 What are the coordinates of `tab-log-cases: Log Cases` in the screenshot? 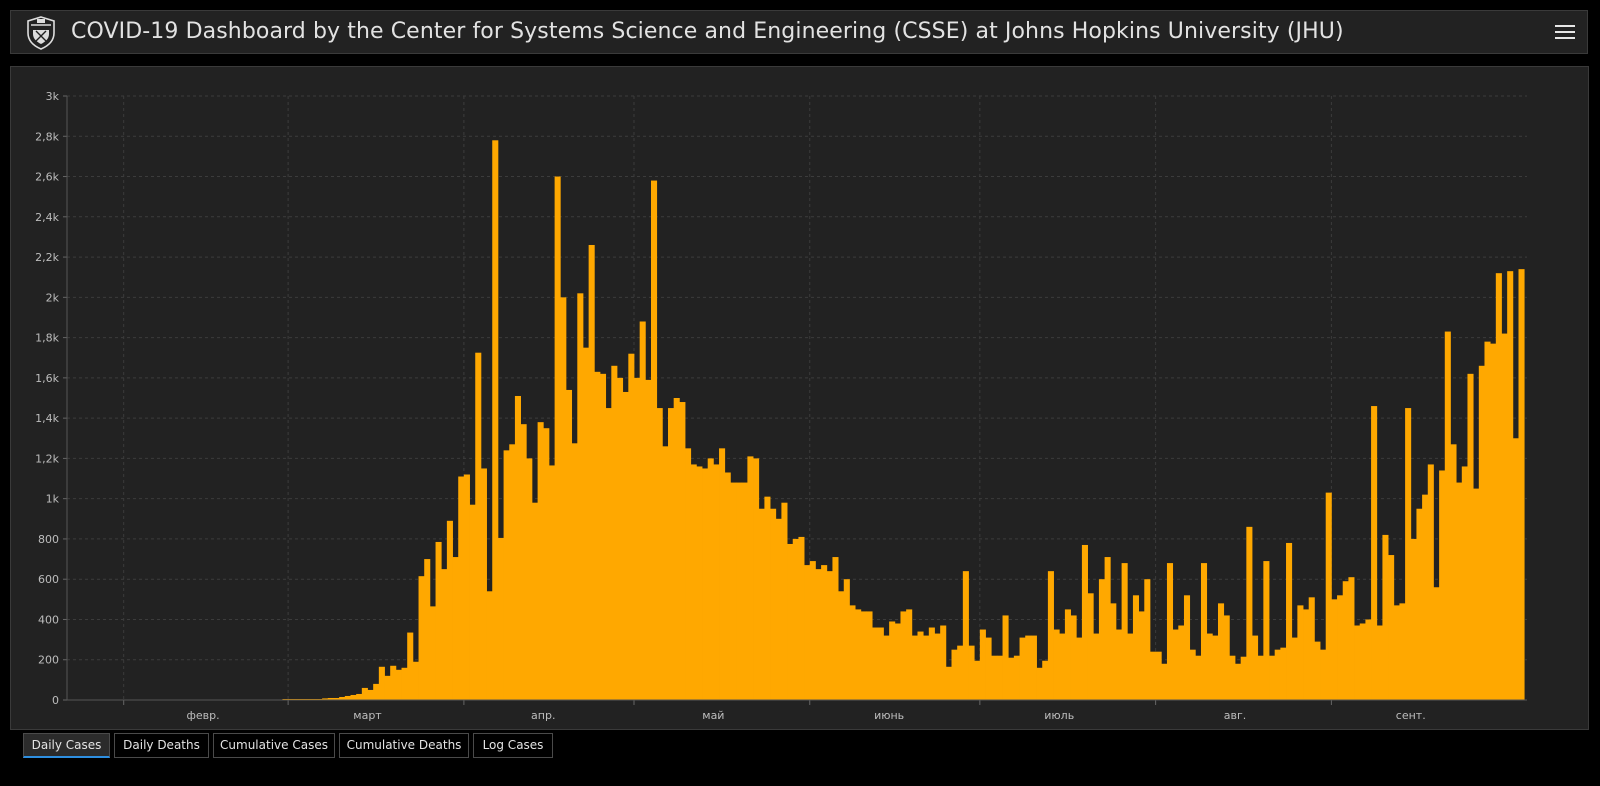 It's located at (513, 745).